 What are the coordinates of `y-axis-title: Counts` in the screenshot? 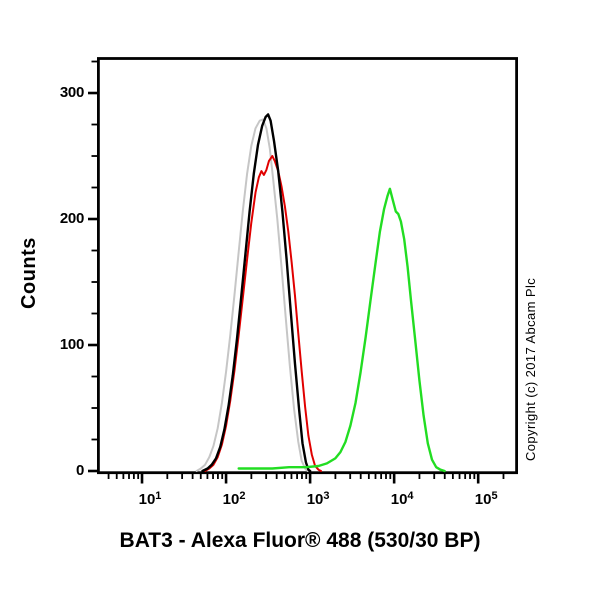 It's located at (29, 273).